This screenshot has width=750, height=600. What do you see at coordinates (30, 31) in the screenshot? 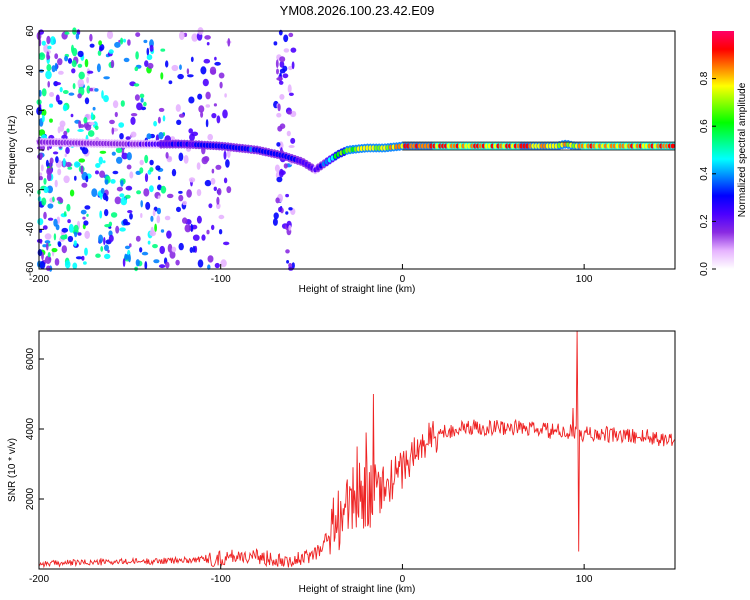
I see `spectrogram-y-tick-label: 60` at bounding box center [30, 31].